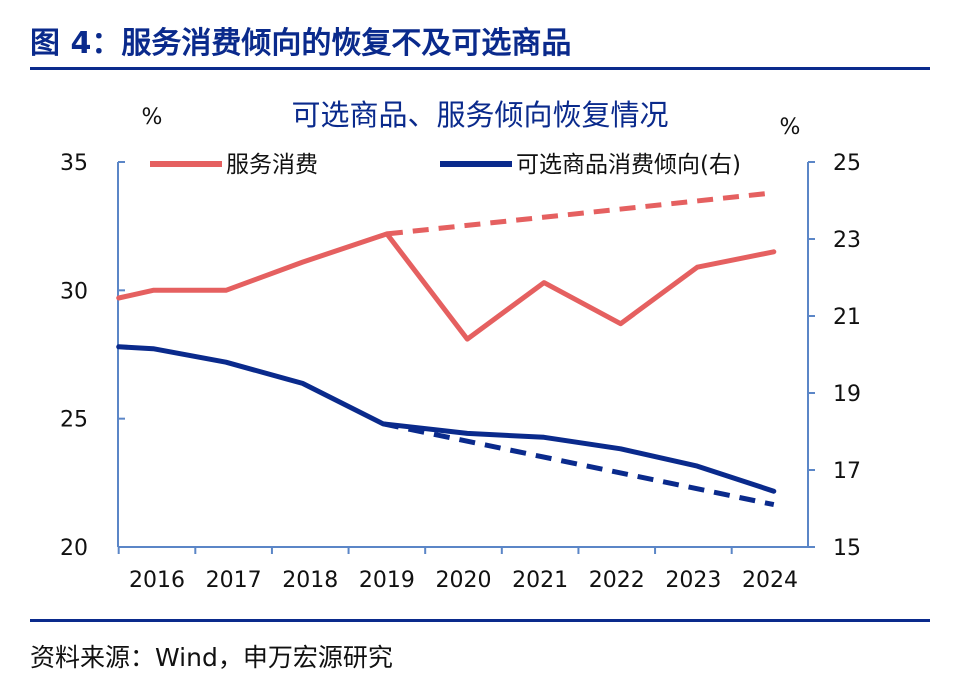 This screenshot has height=692, width=964. Describe the element at coordinates (152, 117) in the screenshot. I see `y-left-unit: %` at that location.